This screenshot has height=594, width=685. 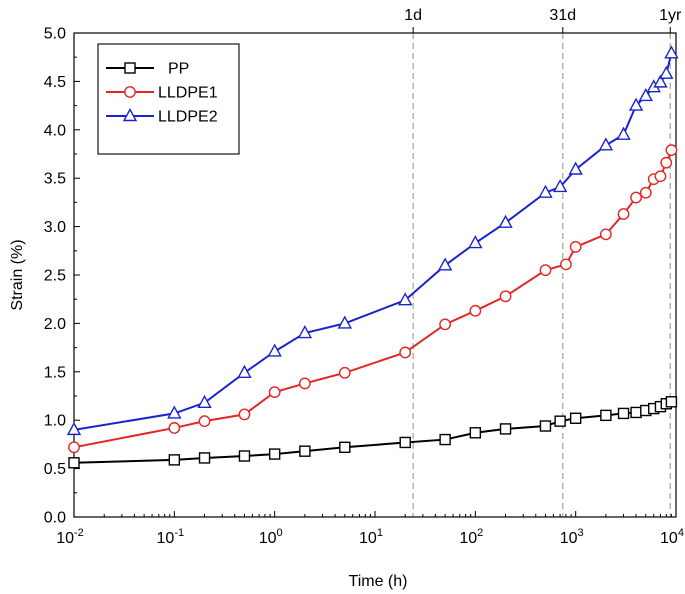 What do you see at coordinates (271, 537) in the screenshot?
I see `x-tick-label: 10⁰` at bounding box center [271, 537].